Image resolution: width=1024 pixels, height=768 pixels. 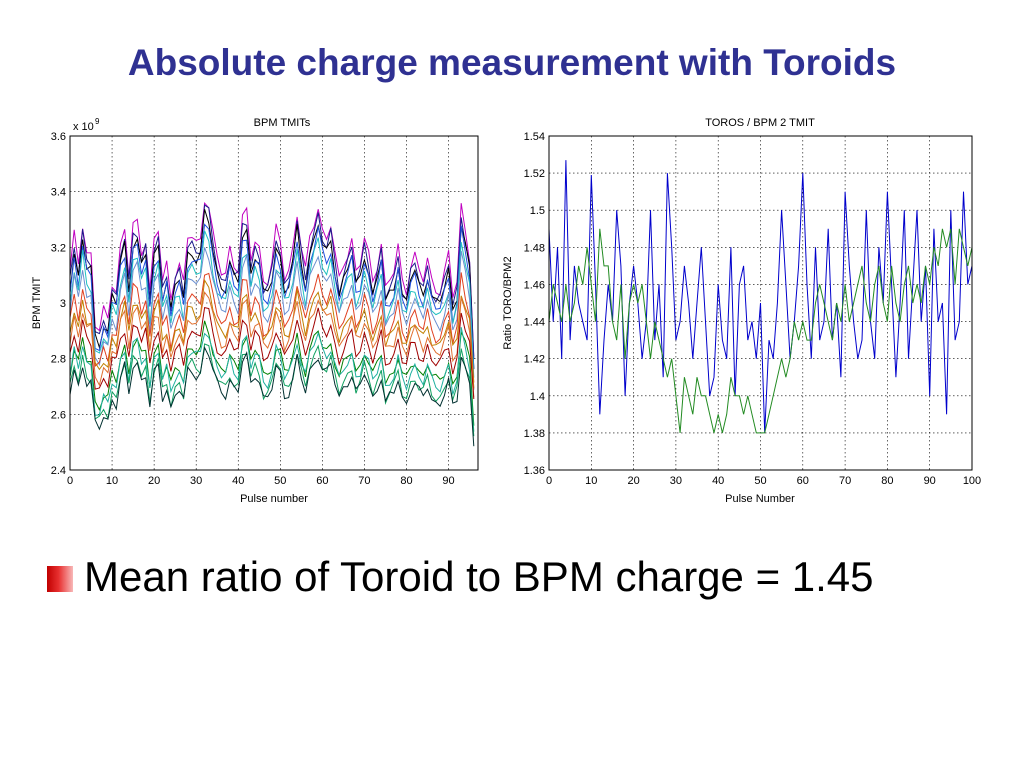 What do you see at coordinates (718, 481) in the screenshot?
I see `right-xtick-label: 40` at bounding box center [718, 481].